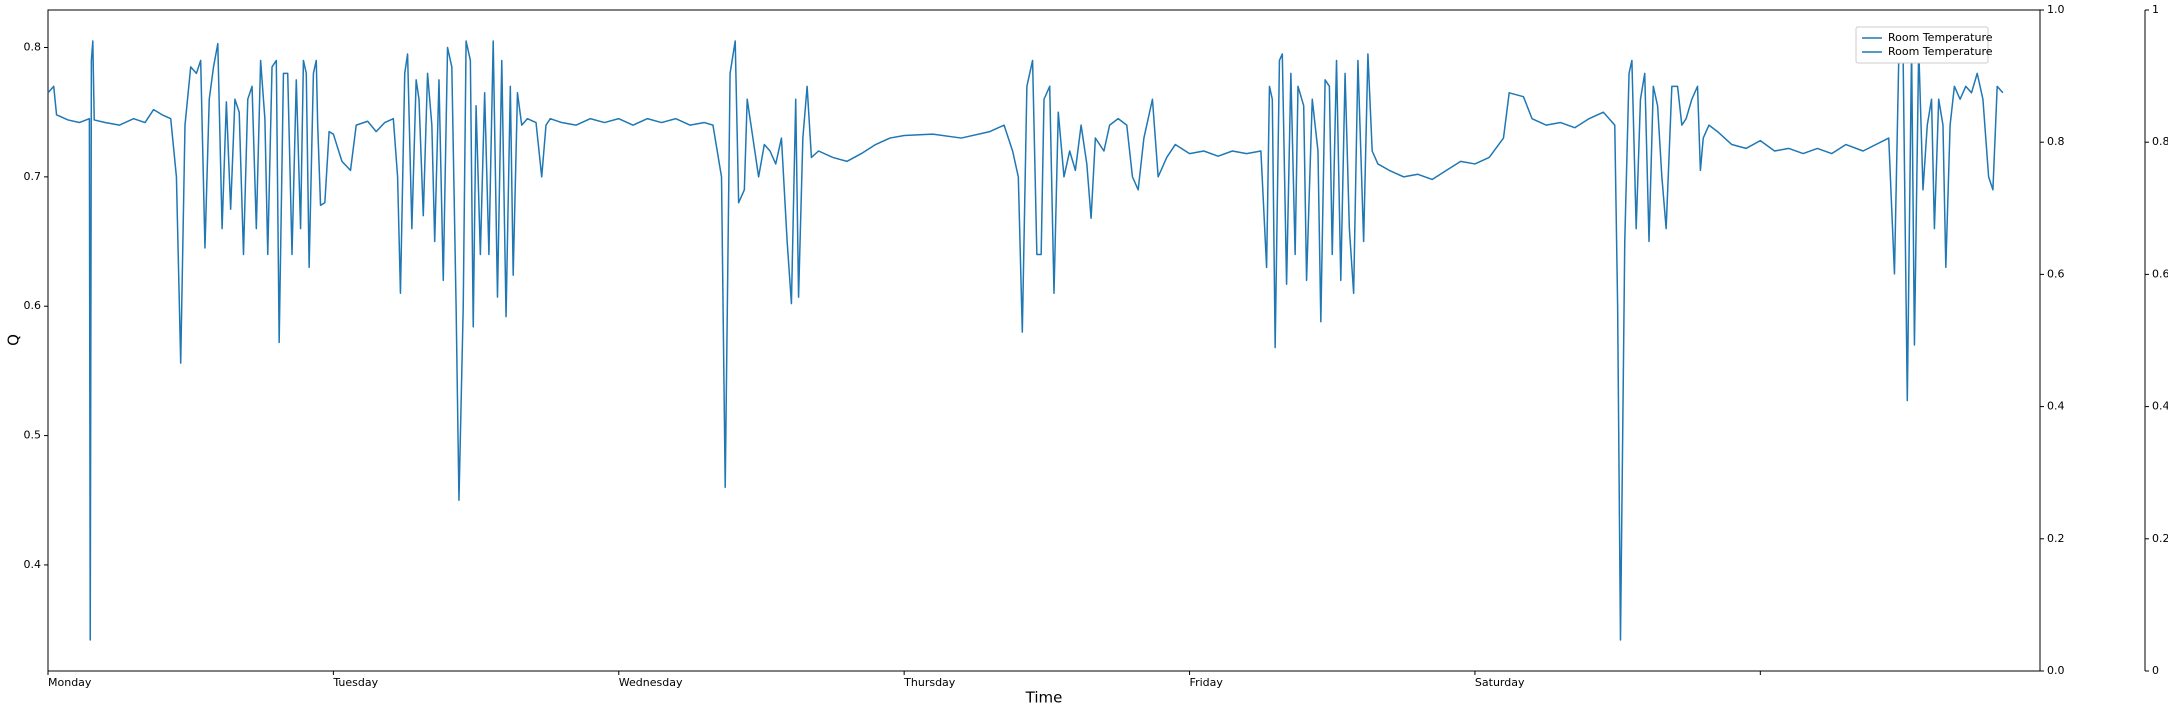  What do you see at coordinates (14, 340) in the screenshot?
I see `y-axis-label: Q` at bounding box center [14, 340].